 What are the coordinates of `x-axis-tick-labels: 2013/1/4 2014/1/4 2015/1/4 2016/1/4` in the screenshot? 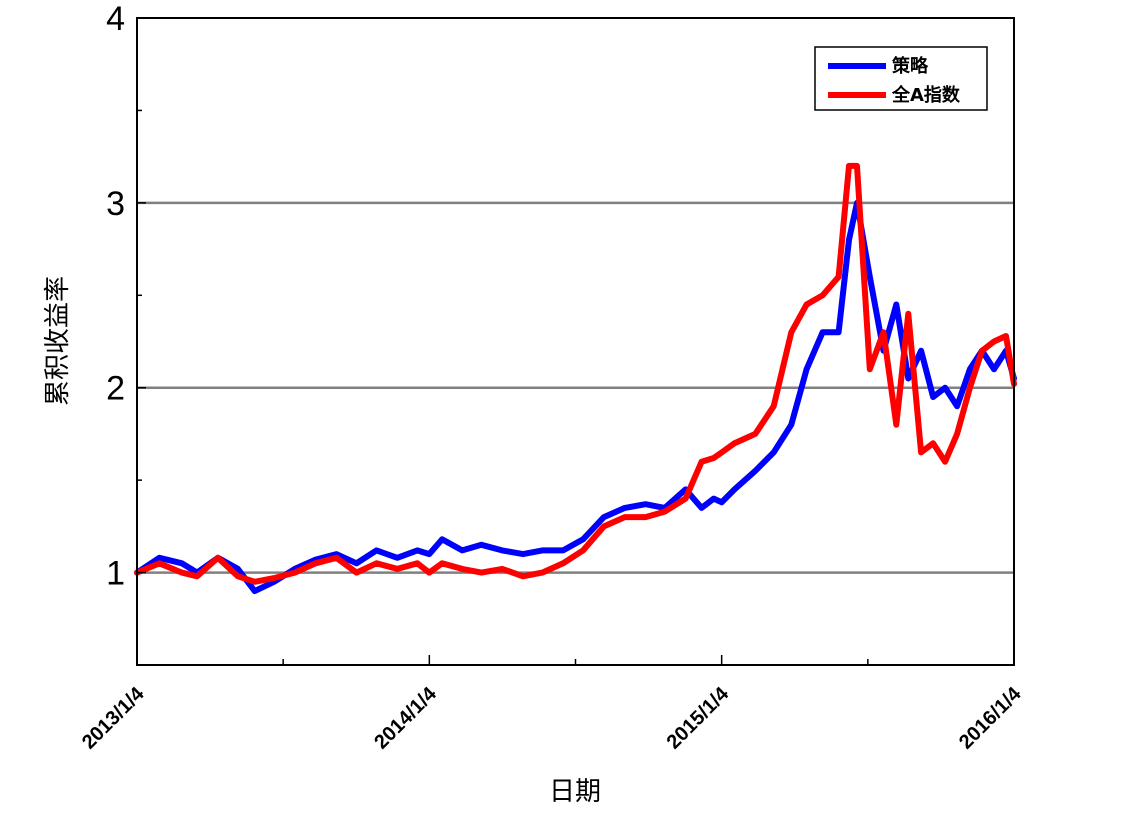 It's located at (552, 717).